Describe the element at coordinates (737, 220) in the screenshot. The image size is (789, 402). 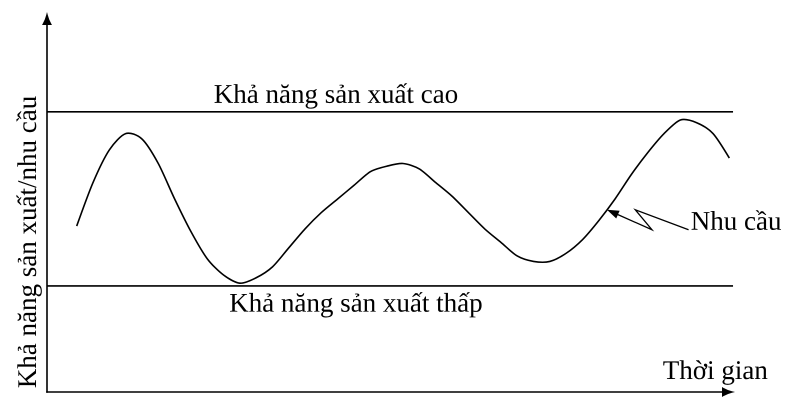
I see `legend-label: Nhu cầu` at that location.